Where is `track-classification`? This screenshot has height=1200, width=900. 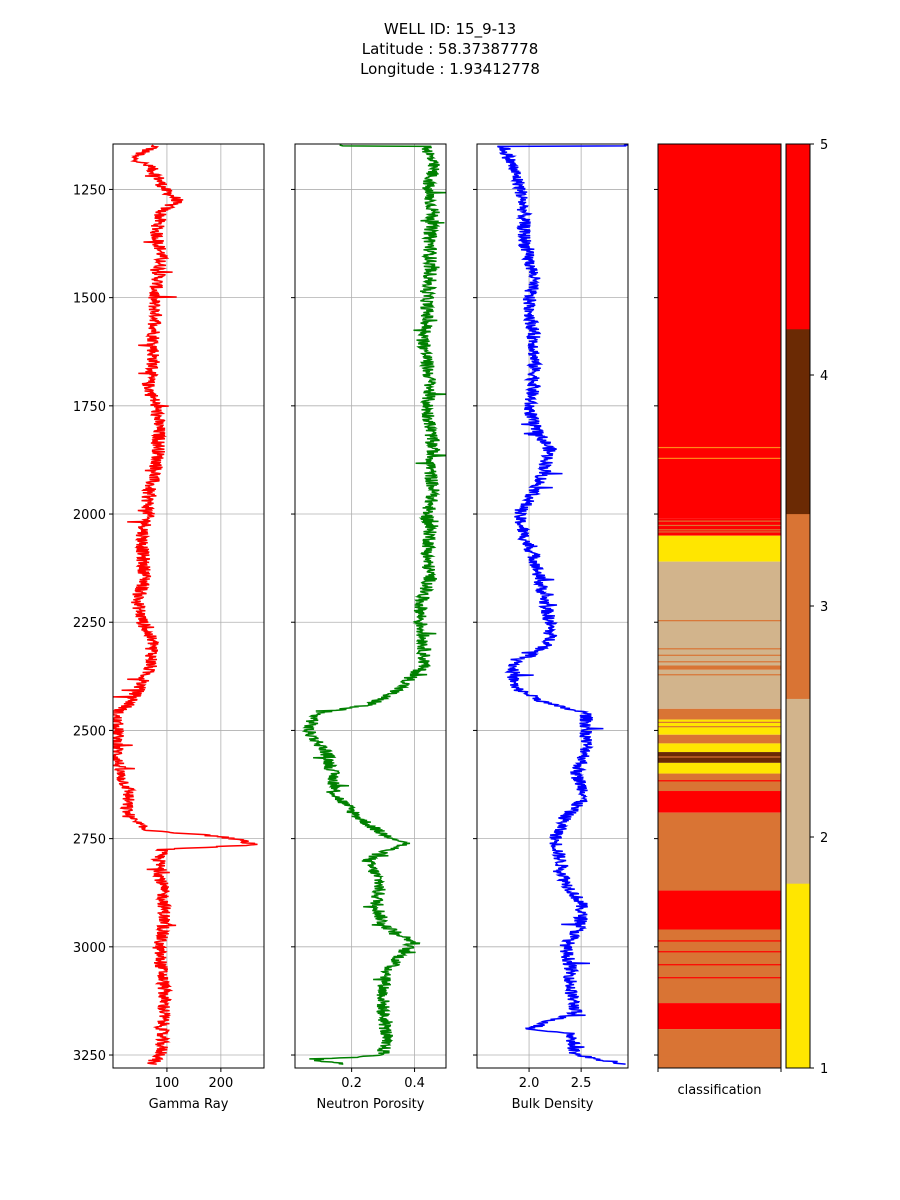 track-classification is located at coordinates (718, 607).